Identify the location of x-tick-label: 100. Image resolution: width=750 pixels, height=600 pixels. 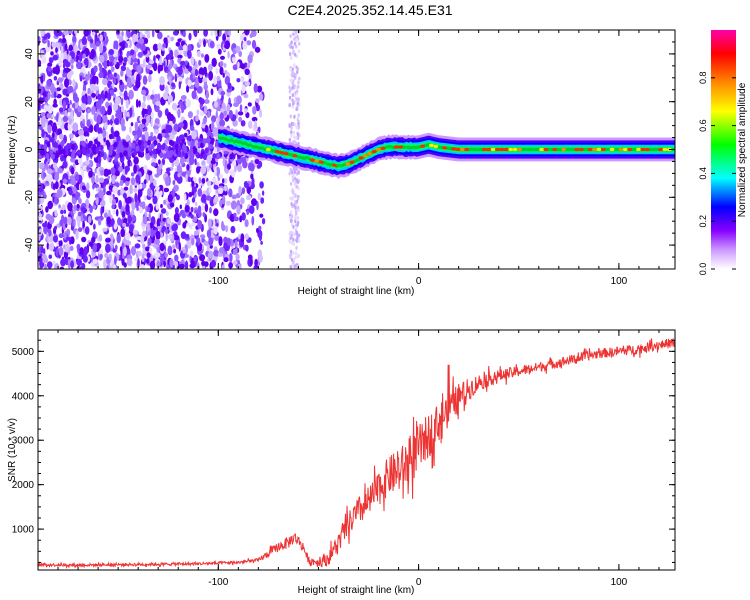
(619, 582).